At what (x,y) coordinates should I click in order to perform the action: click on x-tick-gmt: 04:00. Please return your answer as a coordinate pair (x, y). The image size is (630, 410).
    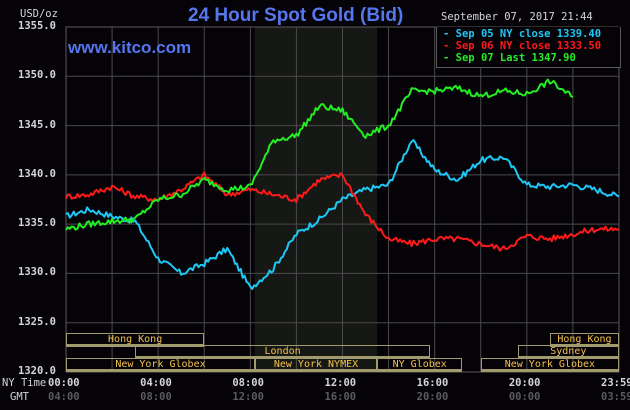
    Looking at the image, I should click on (64, 397).